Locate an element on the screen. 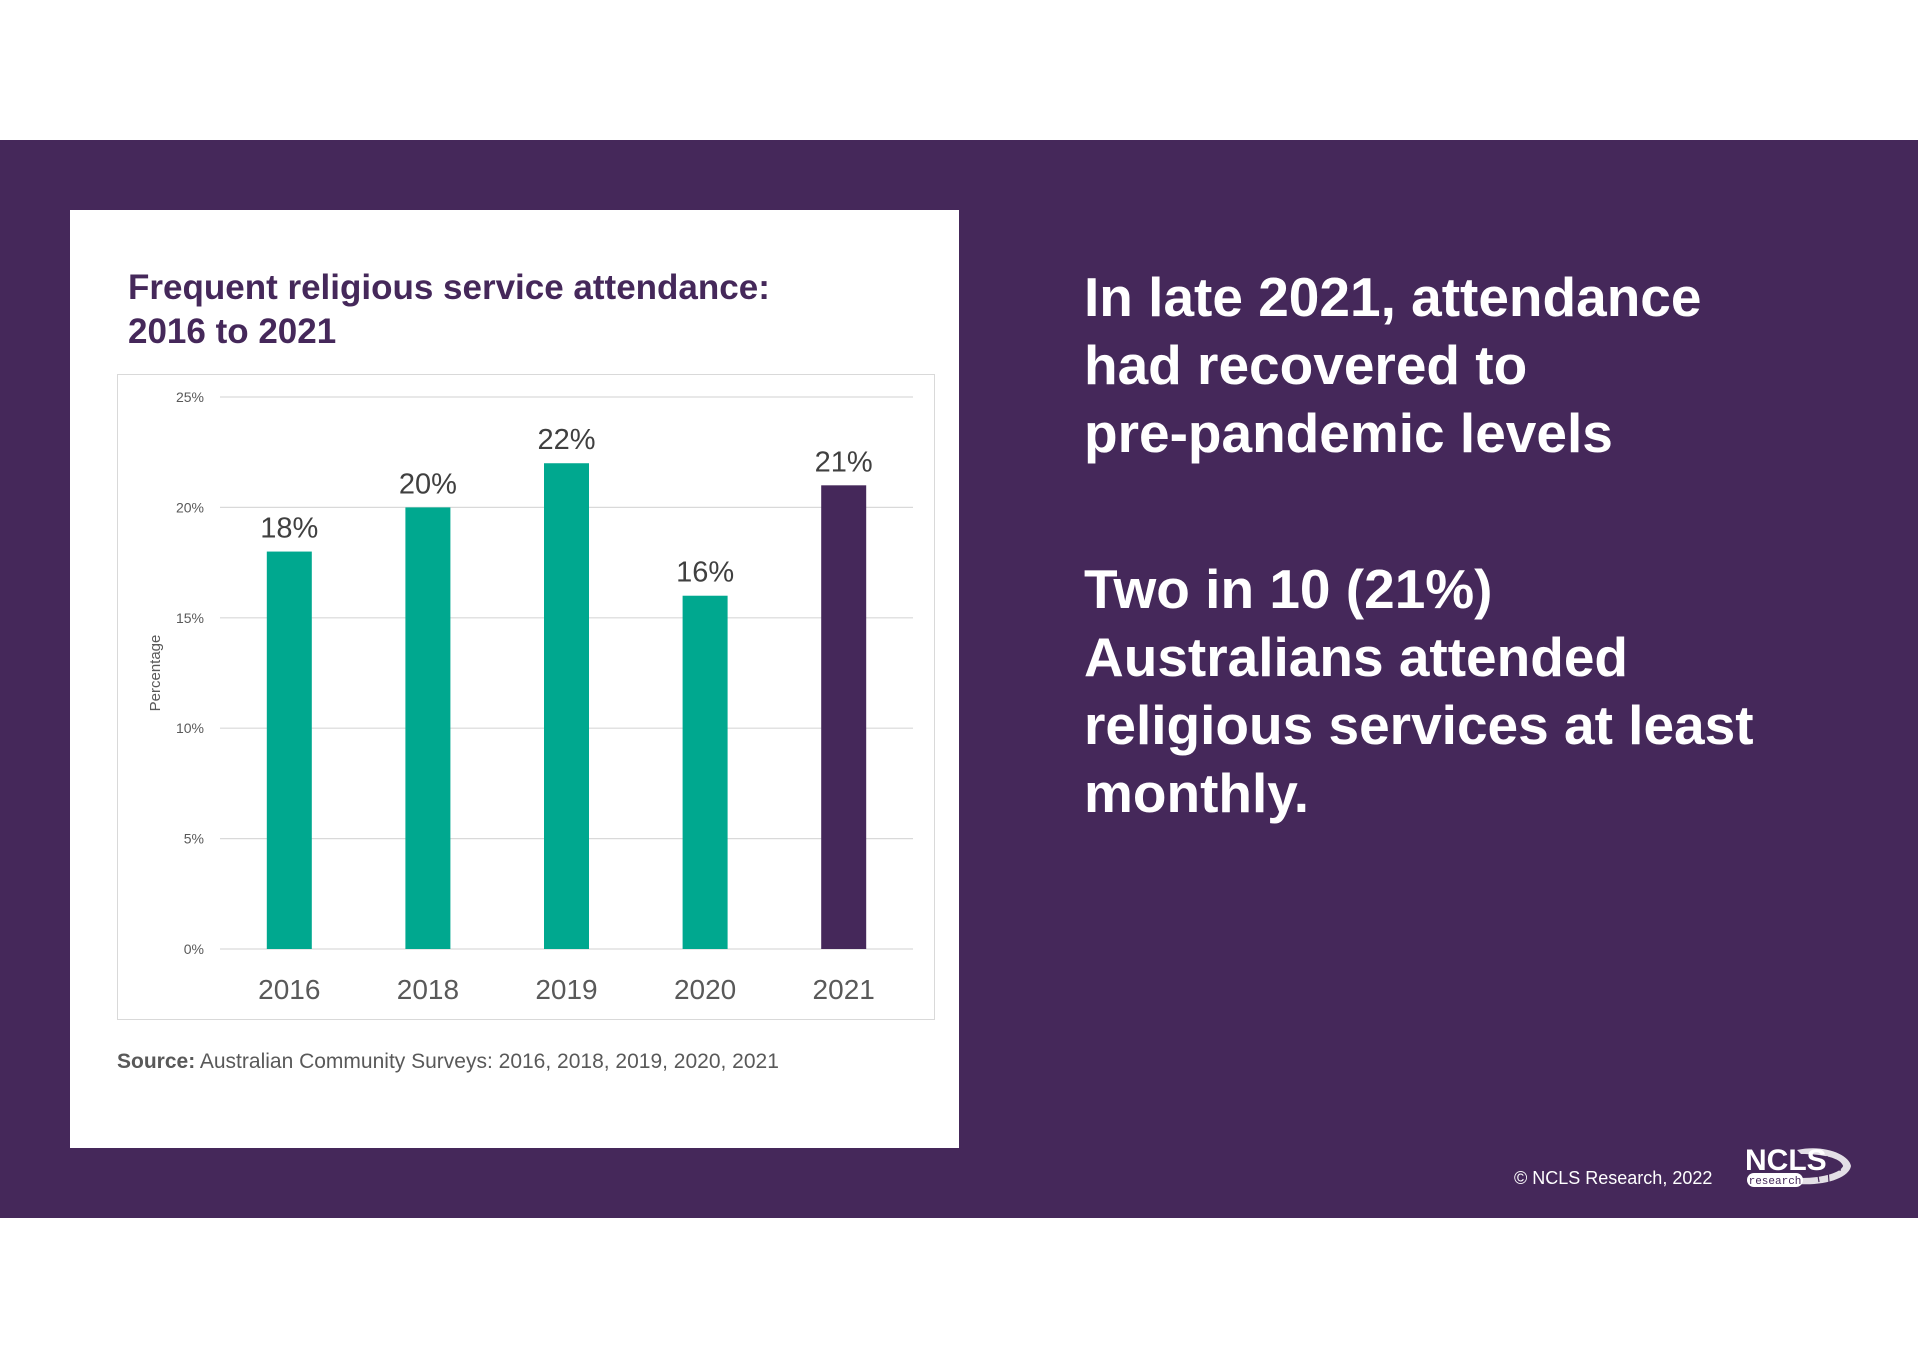  logo-subtext: research is located at coordinates (1775, 1182).